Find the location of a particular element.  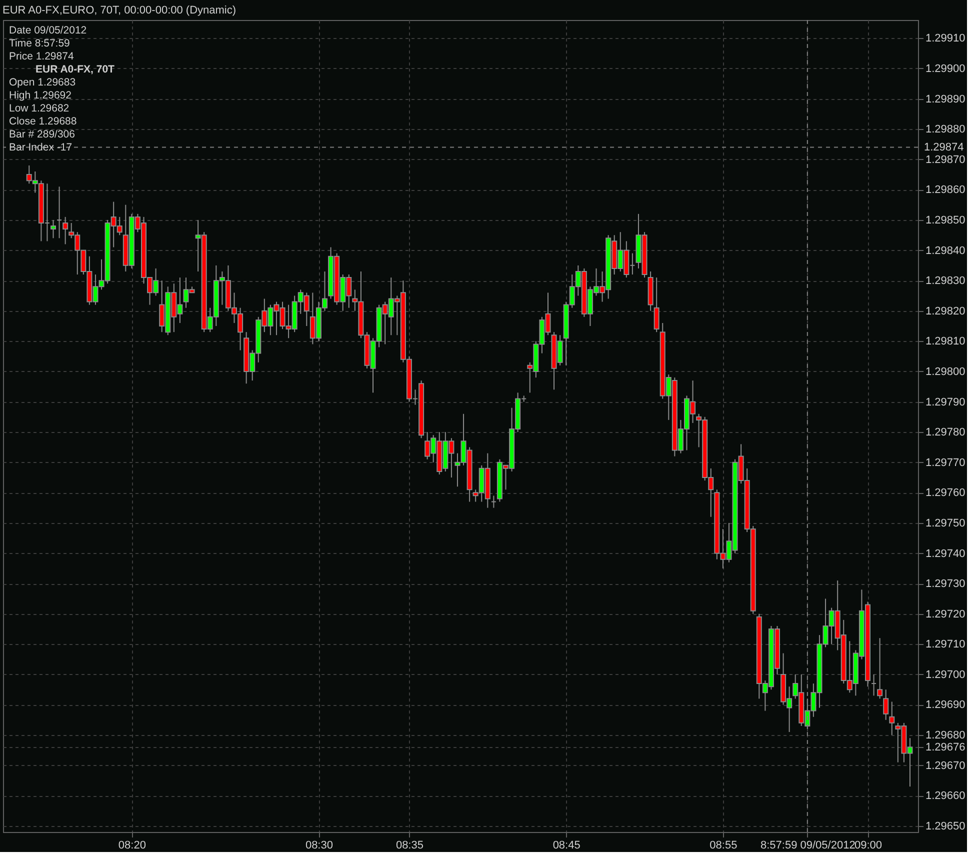

y-tick-label: 1.29870 is located at coordinates (946, 160).